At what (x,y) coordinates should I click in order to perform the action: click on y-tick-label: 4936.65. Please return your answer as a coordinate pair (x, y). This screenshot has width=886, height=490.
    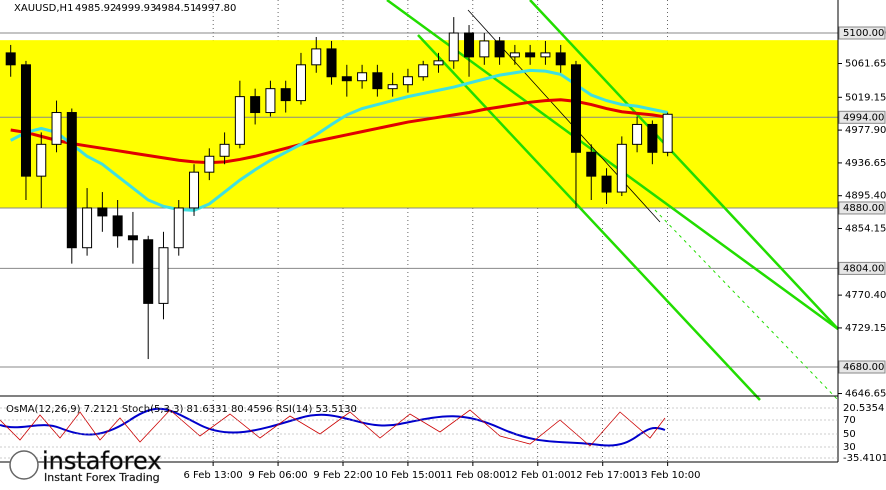
    Looking at the image, I should click on (865, 163).